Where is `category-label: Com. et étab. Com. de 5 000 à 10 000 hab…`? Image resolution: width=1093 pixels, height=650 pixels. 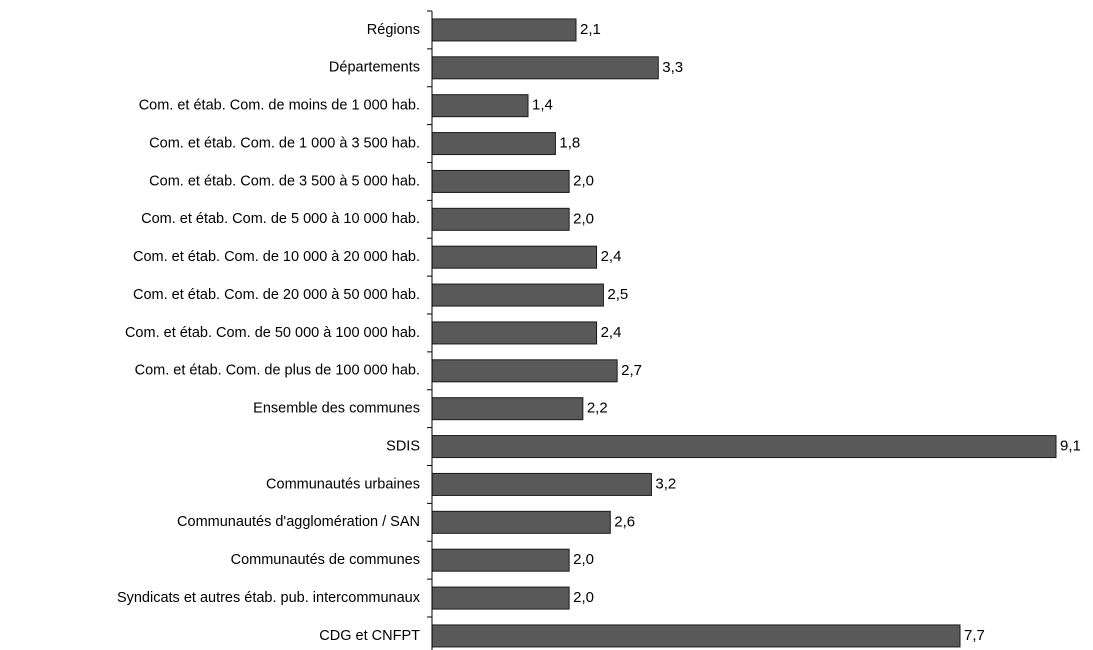 category-label: Com. et étab. Com. de 5 000 à 10 000 hab… is located at coordinates (280, 219).